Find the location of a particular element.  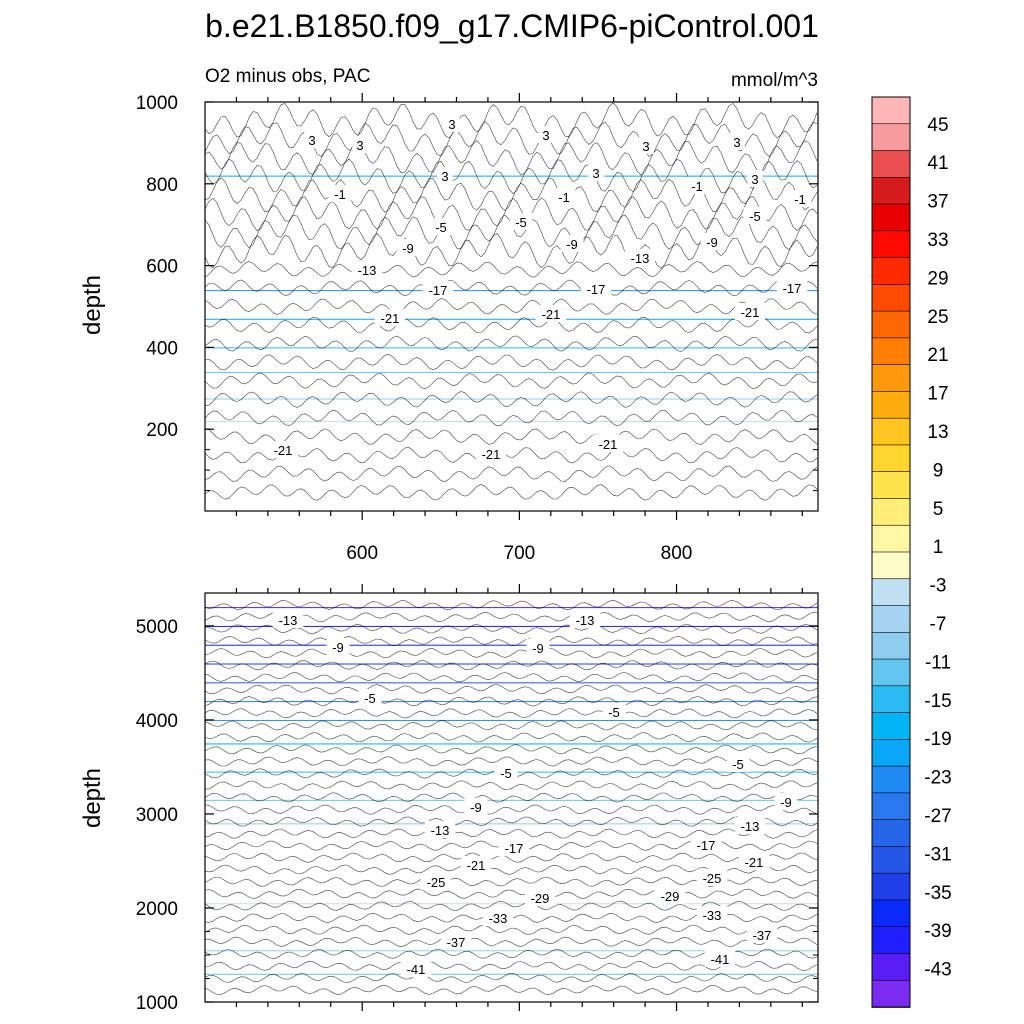

bottom-contour-label: -33 is located at coordinates (712, 915).